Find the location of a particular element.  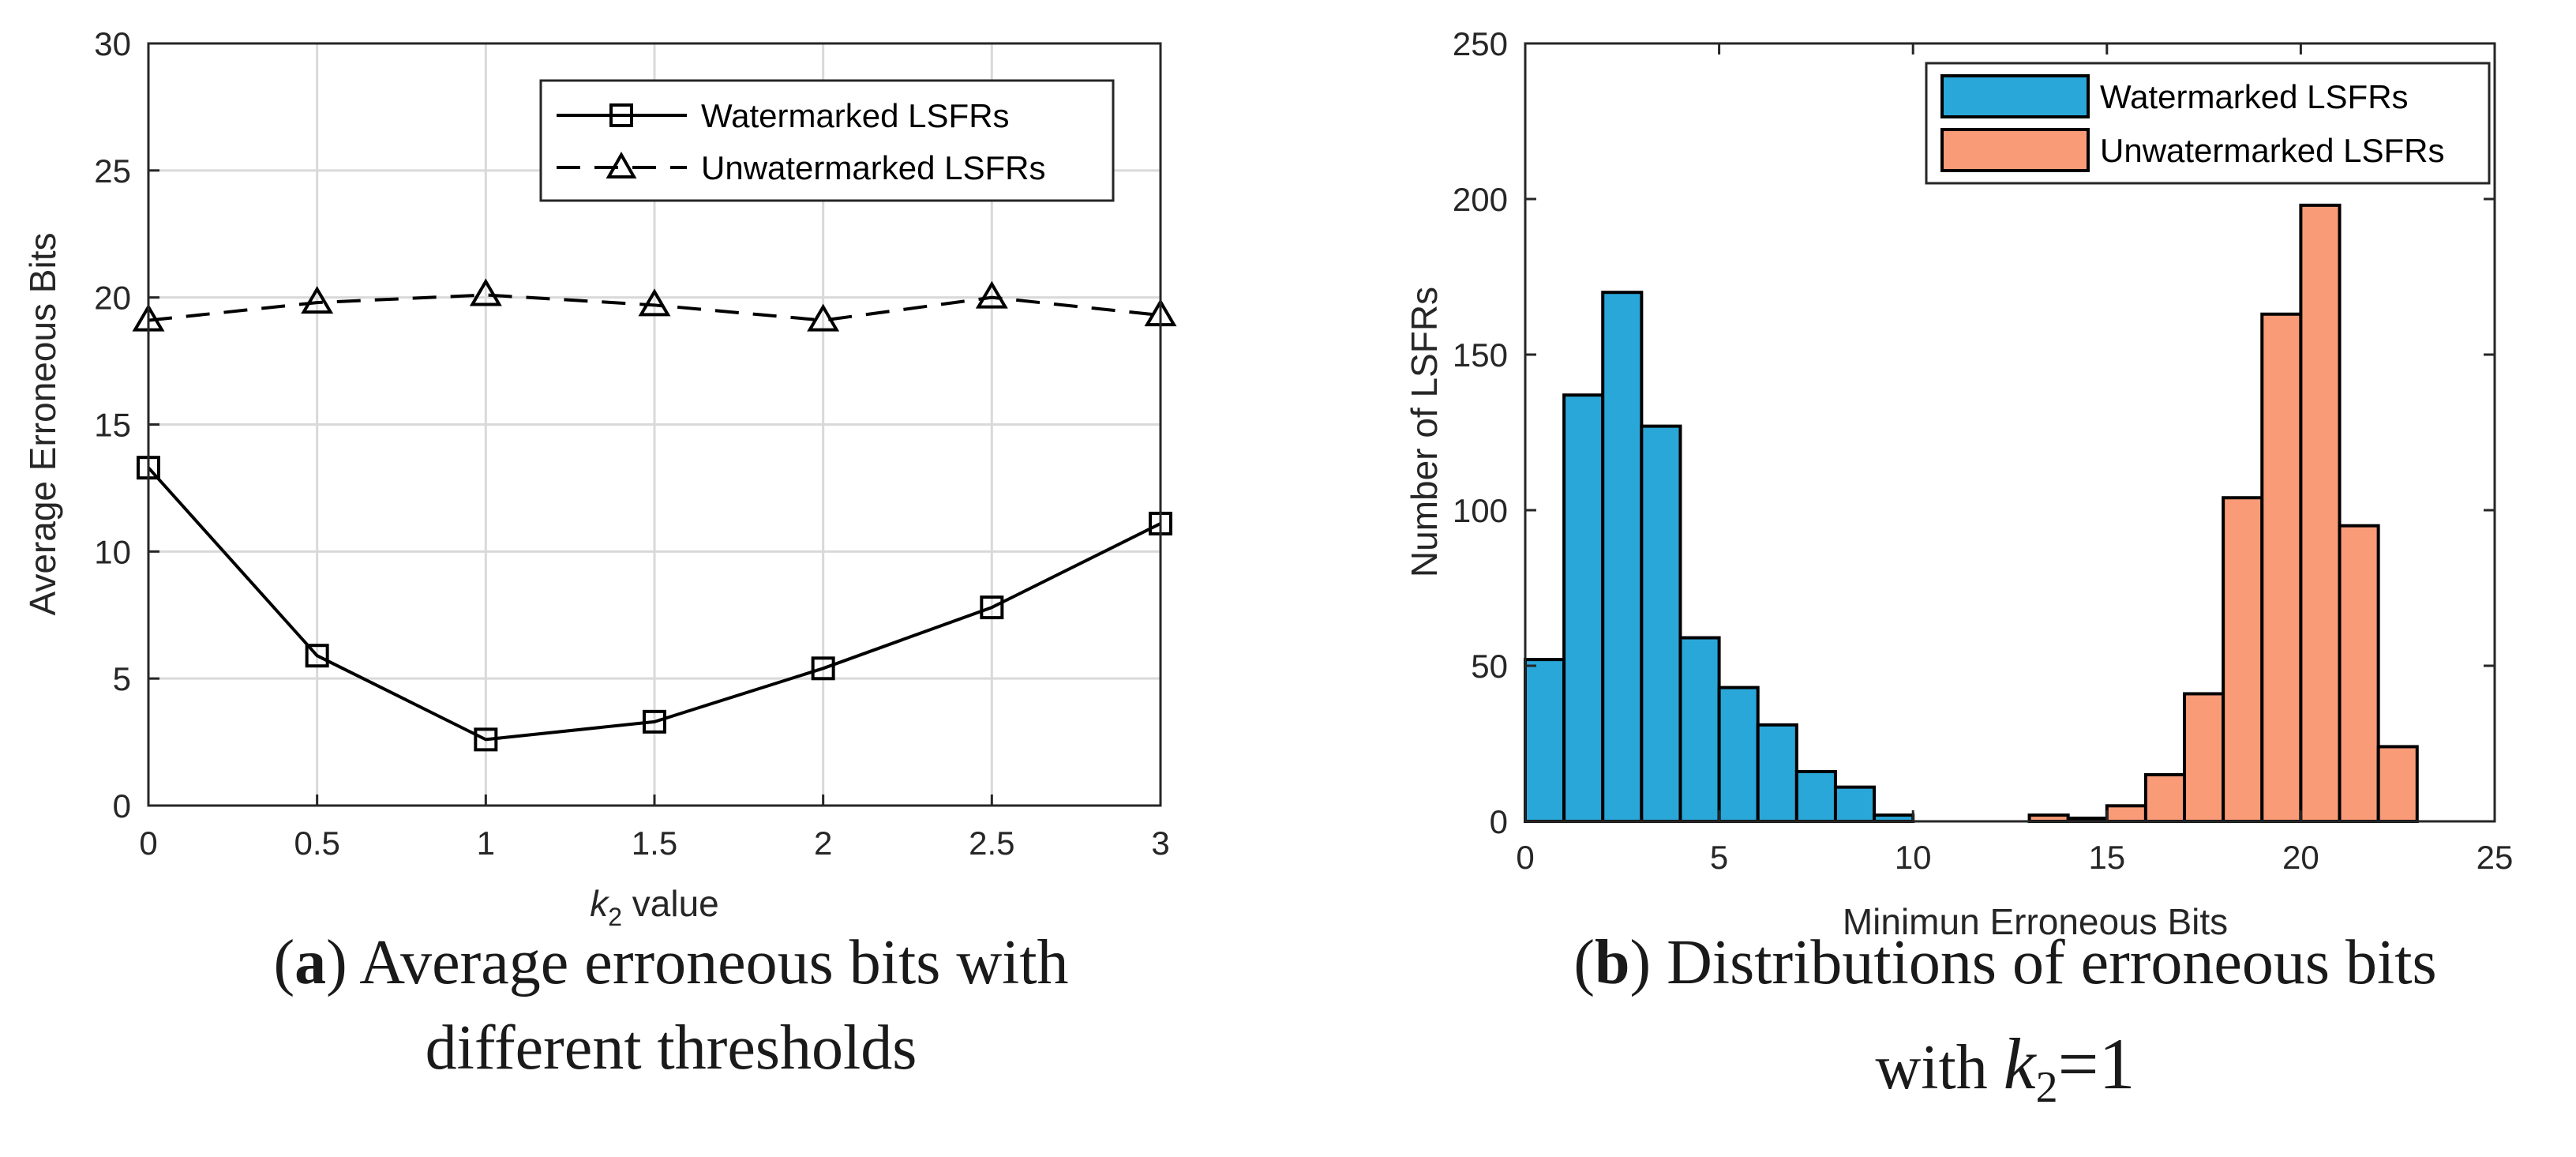

chart-a-xlabel-sub: 2 is located at coordinates (615, 917).